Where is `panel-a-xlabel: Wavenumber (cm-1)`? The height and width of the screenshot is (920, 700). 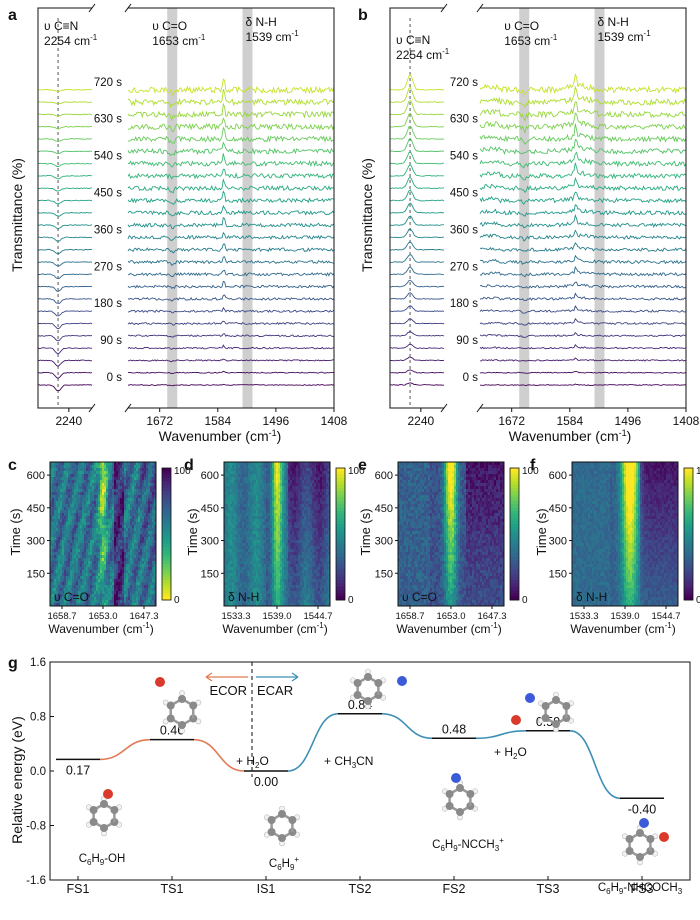
panel-a-xlabel: Wavenumber (cm-1) is located at coordinates (220, 436).